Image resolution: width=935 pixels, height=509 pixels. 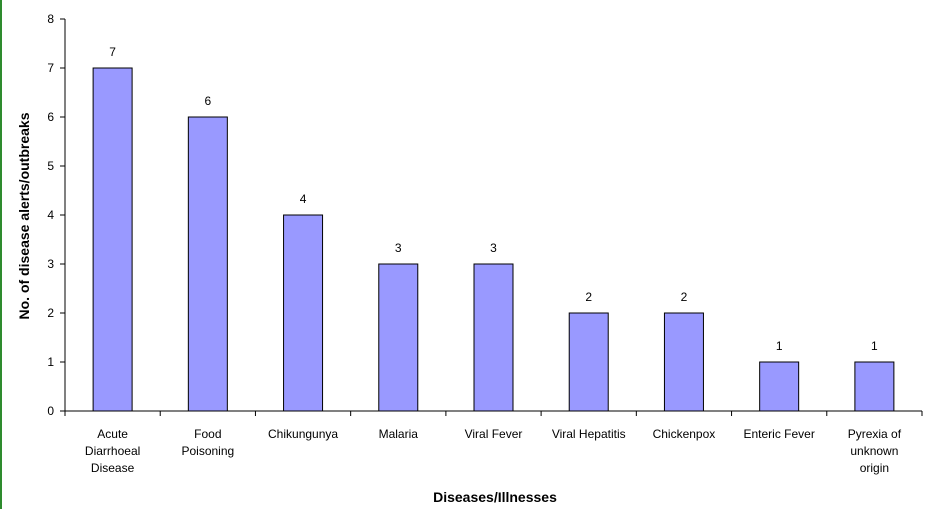 What do you see at coordinates (399, 434) in the screenshot?
I see `x-tick-label: Malaria` at bounding box center [399, 434].